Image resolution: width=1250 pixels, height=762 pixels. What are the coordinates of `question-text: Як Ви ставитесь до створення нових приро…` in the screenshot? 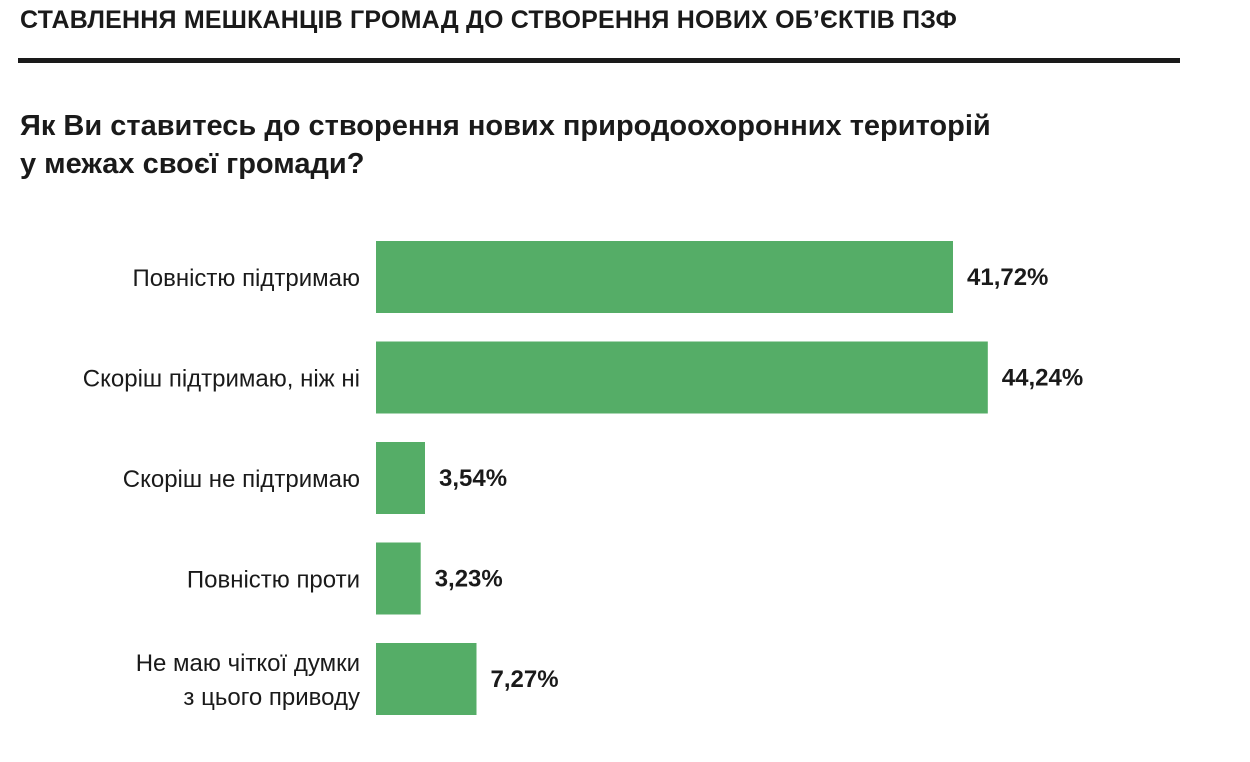 It's located at (595, 145).